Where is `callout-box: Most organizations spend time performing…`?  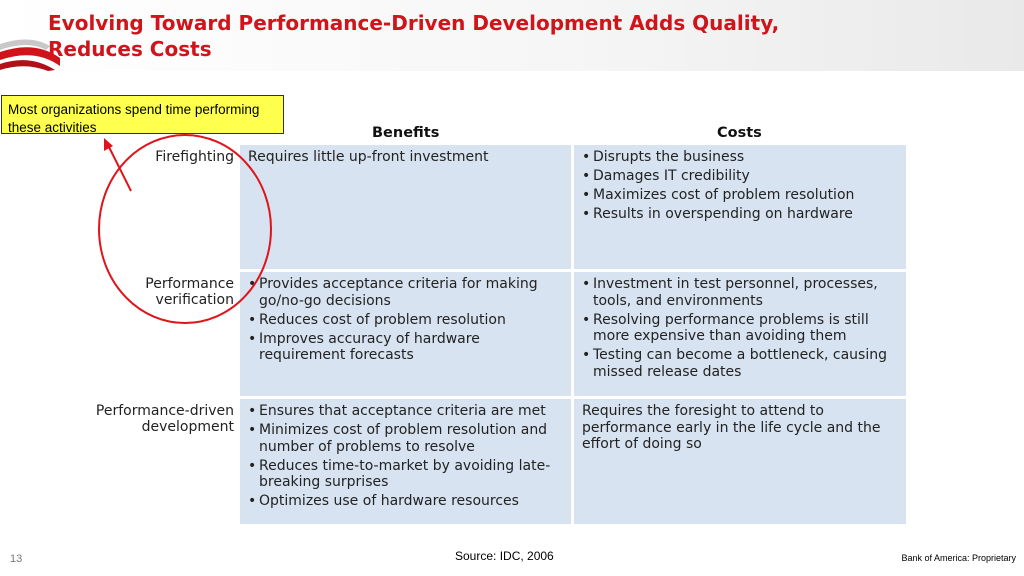 callout-box: Most organizations spend time performing… is located at coordinates (142, 115).